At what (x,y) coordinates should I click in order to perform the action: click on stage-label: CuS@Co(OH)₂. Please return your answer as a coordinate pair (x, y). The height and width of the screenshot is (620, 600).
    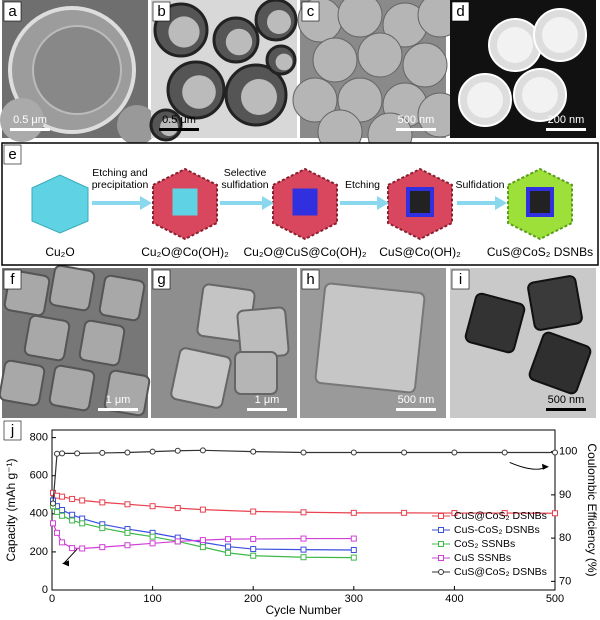
    Looking at the image, I should click on (420, 252).